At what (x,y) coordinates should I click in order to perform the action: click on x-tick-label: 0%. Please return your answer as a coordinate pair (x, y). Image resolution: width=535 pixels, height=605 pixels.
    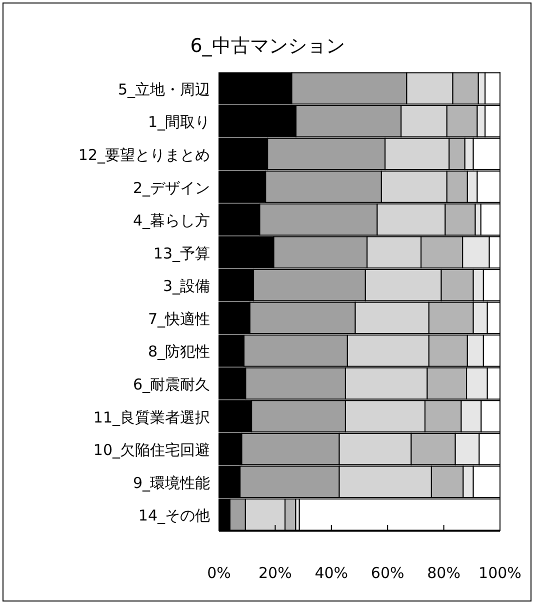
    Looking at the image, I should click on (219, 573).